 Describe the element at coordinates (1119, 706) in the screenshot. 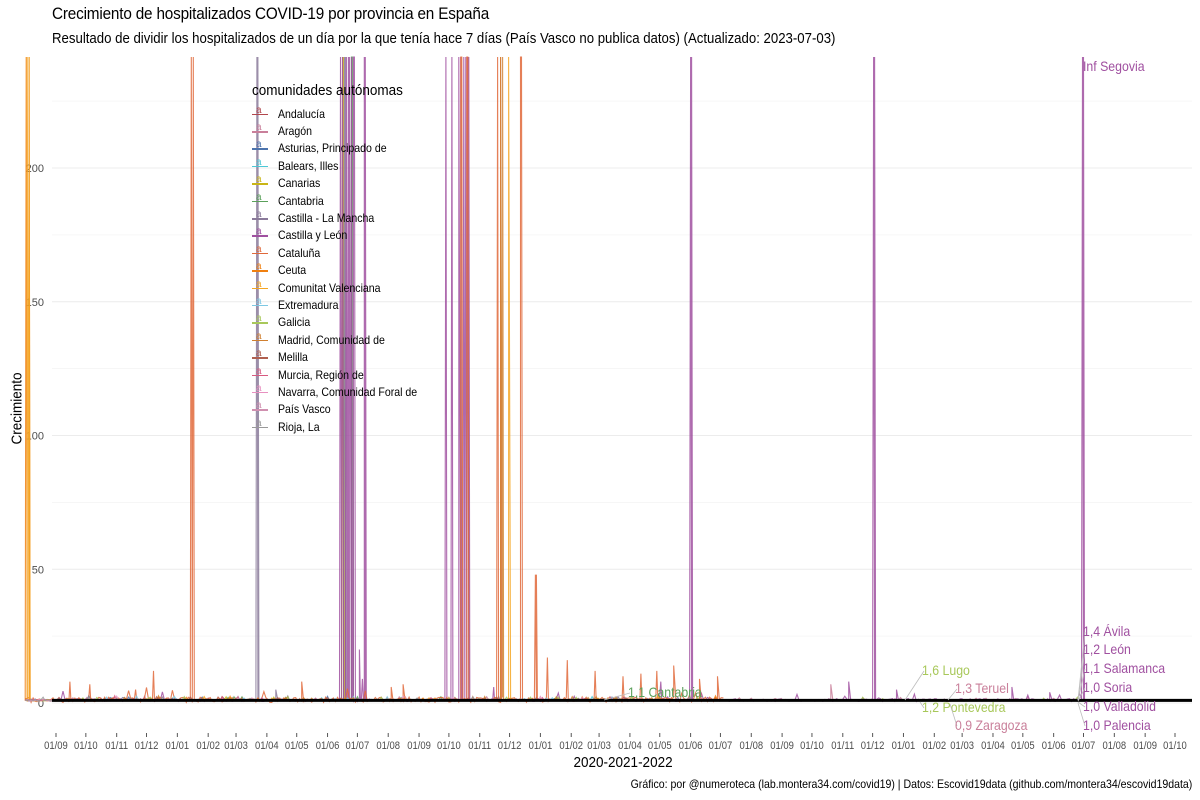

I see `annotation-label: 1,0 Valladolid` at that location.